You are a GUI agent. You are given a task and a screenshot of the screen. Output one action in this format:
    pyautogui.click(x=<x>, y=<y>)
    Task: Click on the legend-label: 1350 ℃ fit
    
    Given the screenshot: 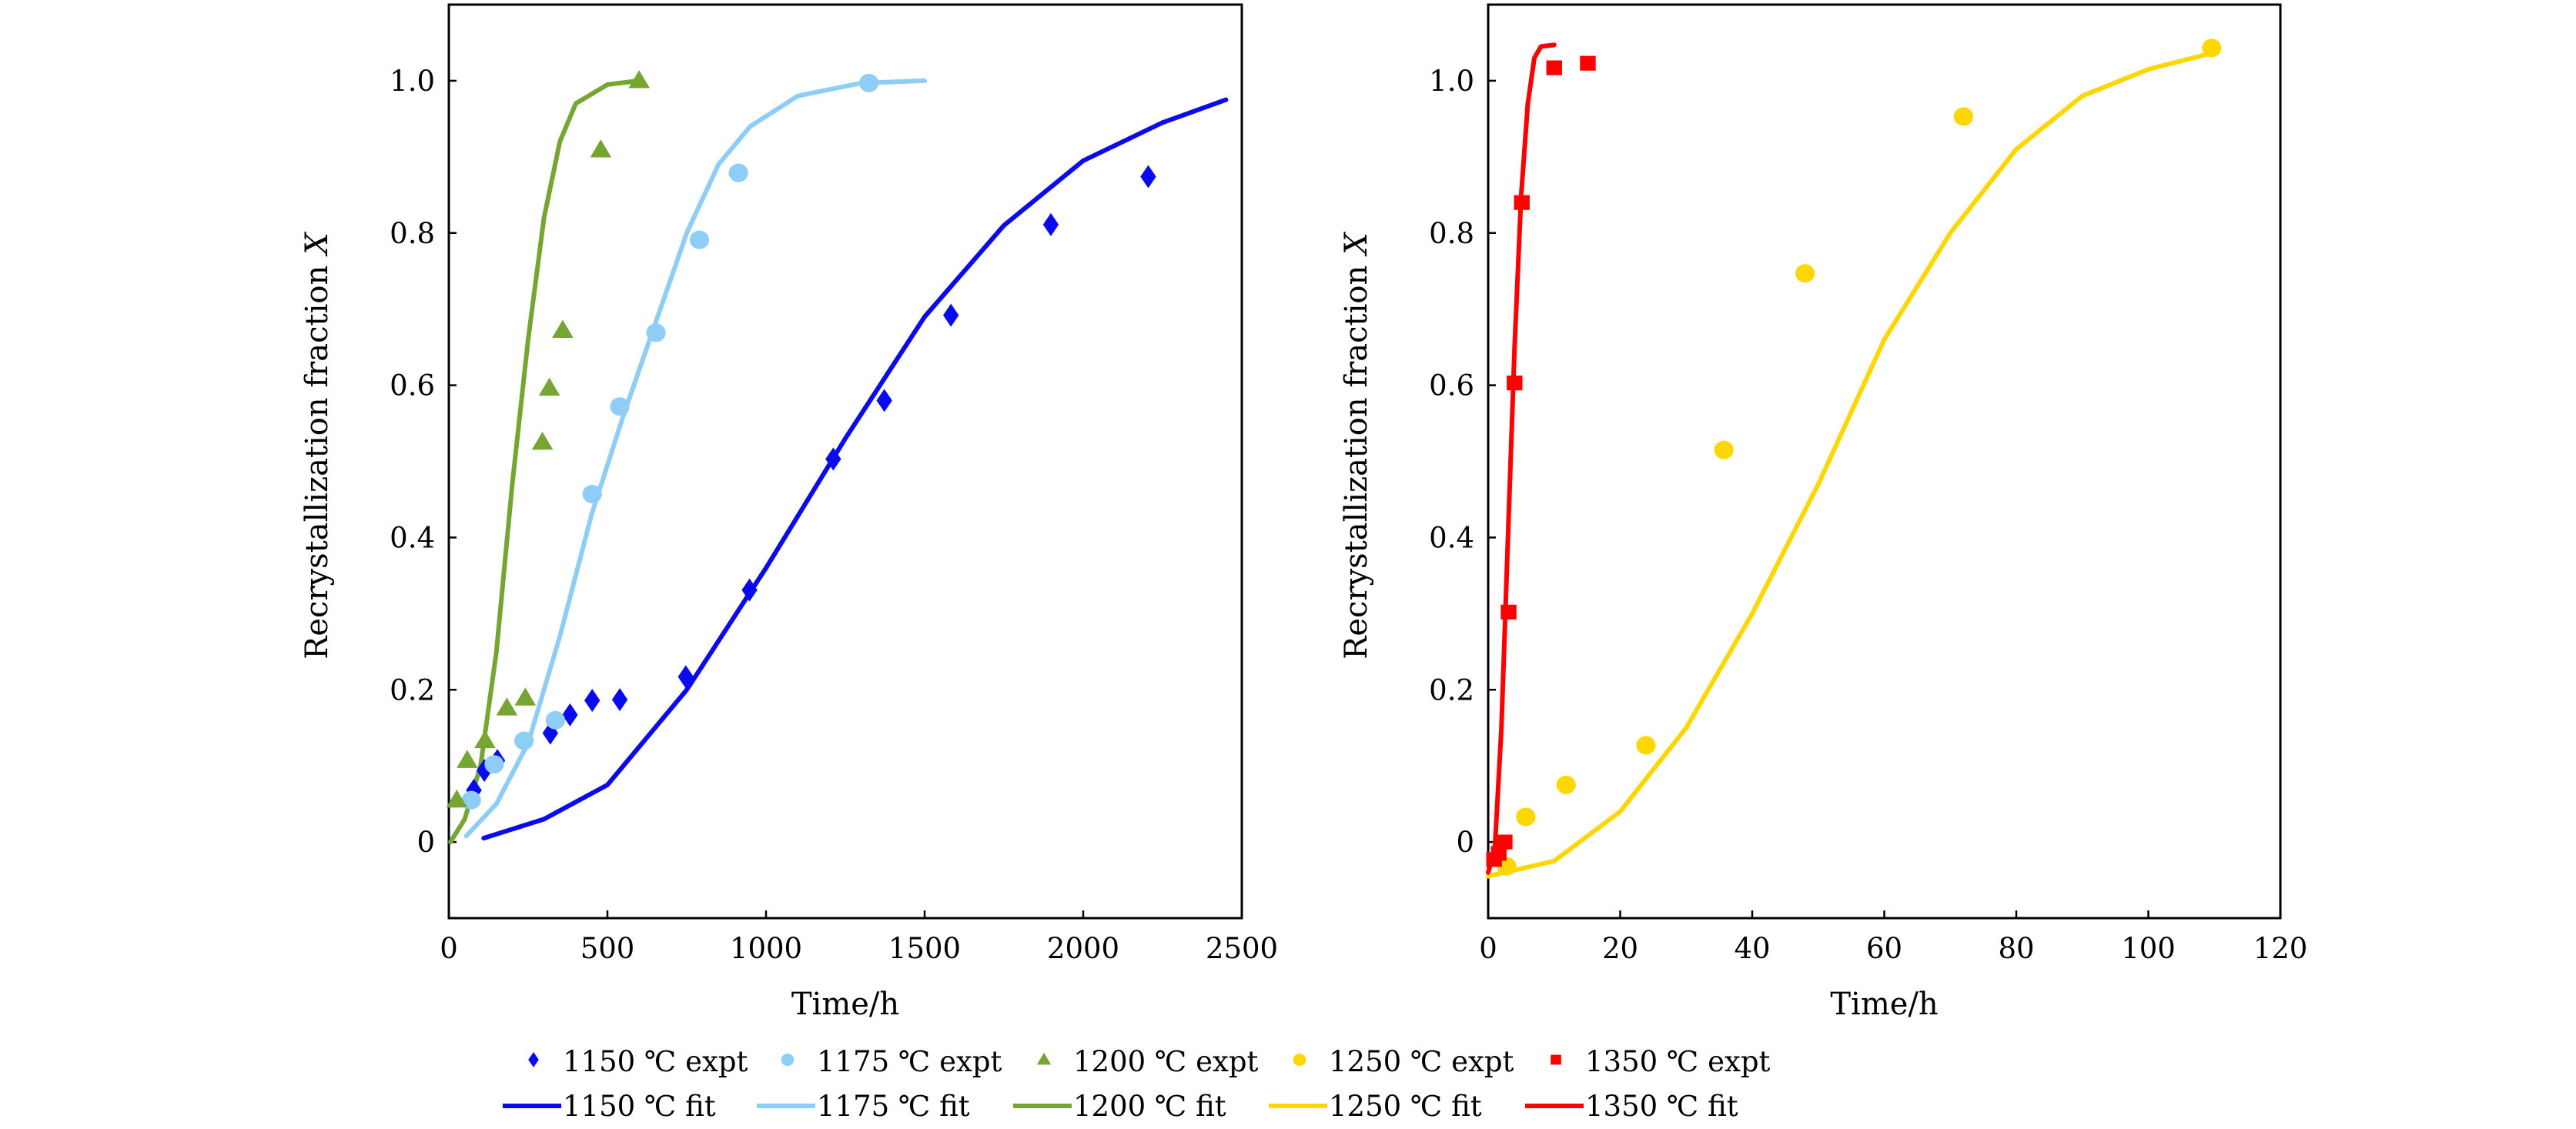 What is the action you would take?
    pyautogui.click(x=1661, y=1106)
    